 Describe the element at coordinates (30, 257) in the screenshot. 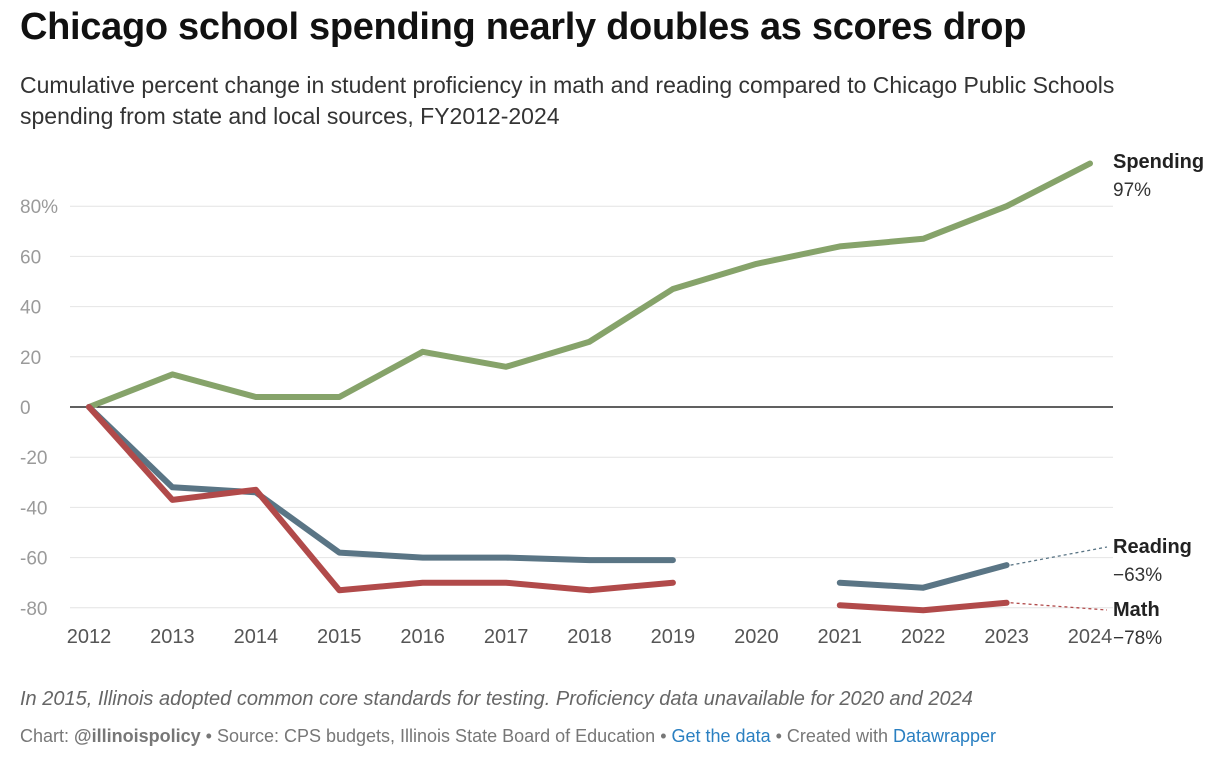

I see `y-tick-label: 60` at that location.